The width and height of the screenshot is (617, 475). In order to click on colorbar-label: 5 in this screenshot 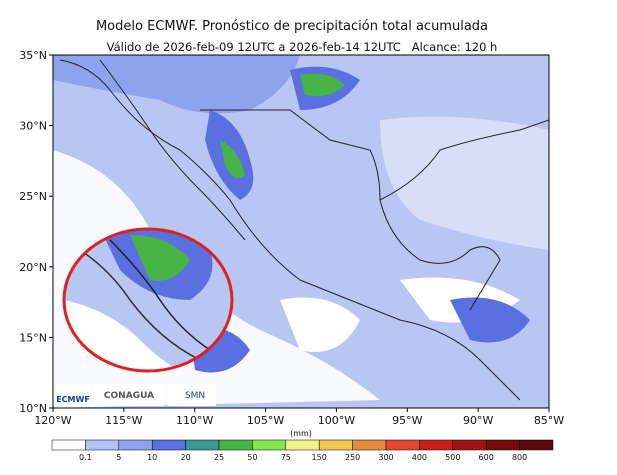, I will do `click(118, 457)`.